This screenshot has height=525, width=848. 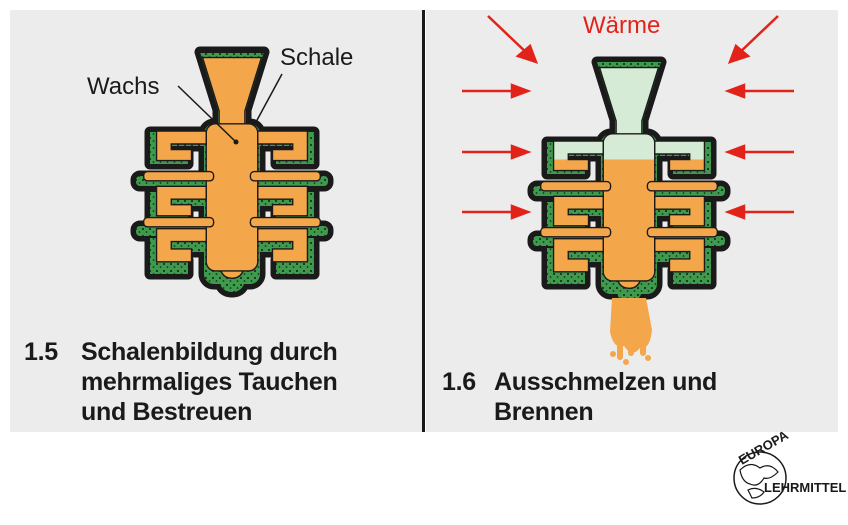 I want to click on caption-left-line-3: und Bestreuen, so click(x=167, y=412).